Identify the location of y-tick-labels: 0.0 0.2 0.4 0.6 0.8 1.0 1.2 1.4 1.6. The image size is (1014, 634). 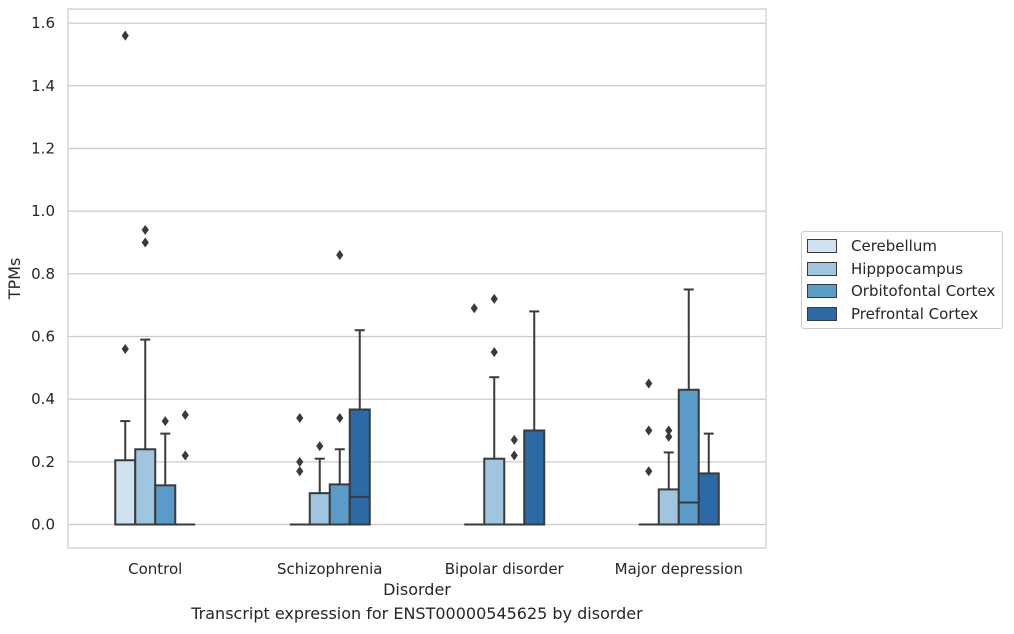
(43, 273).